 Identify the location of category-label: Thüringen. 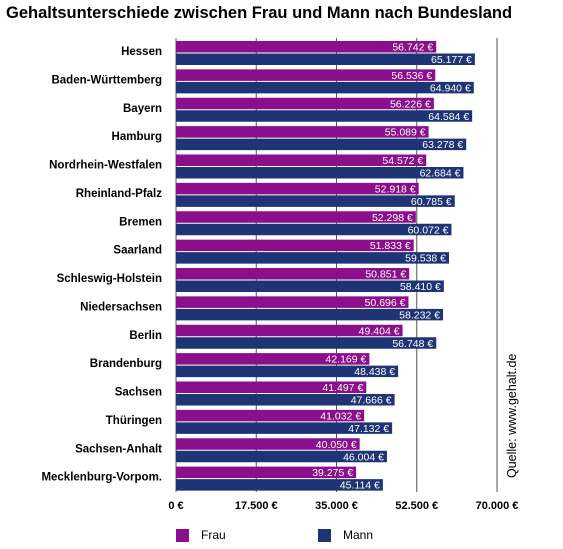
(134, 421).